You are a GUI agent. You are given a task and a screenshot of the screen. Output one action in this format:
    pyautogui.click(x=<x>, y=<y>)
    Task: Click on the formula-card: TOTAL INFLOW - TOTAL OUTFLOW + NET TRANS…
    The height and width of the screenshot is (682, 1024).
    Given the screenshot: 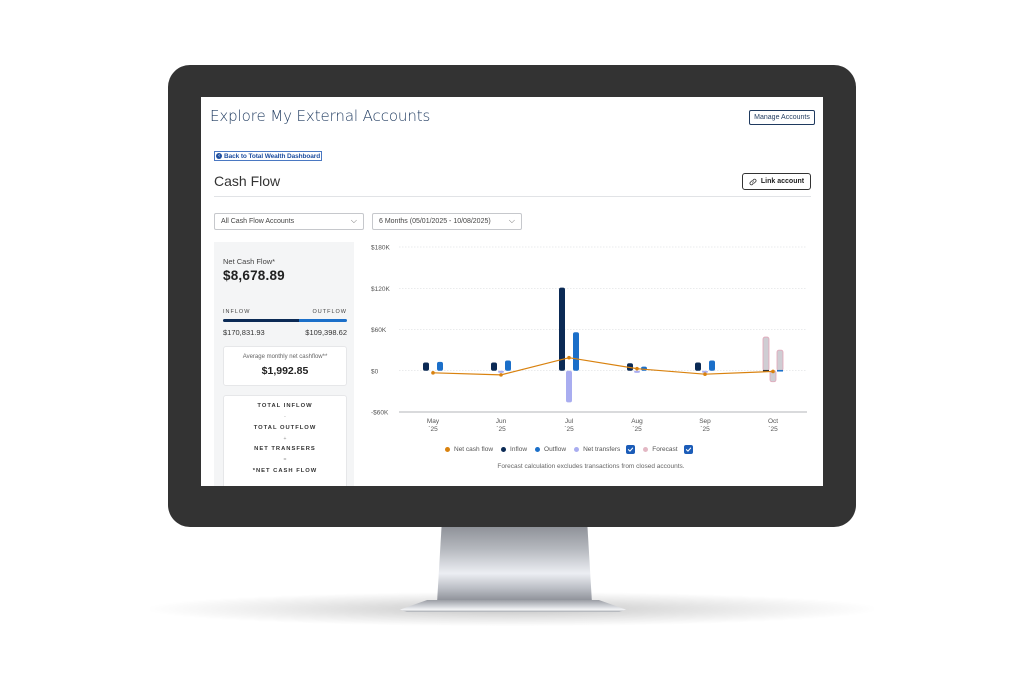 What is the action you would take?
    pyautogui.click(x=285, y=440)
    